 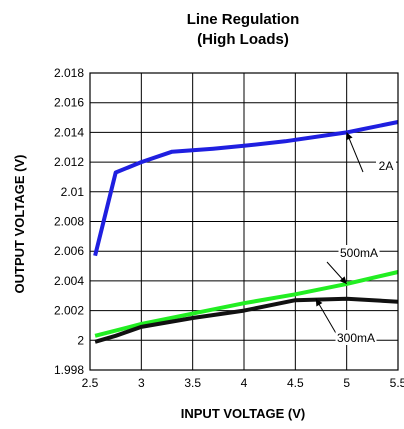 What do you see at coordinates (69, 132) in the screenshot?
I see `y-tick-label: 2.014` at bounding box center [69, 132].